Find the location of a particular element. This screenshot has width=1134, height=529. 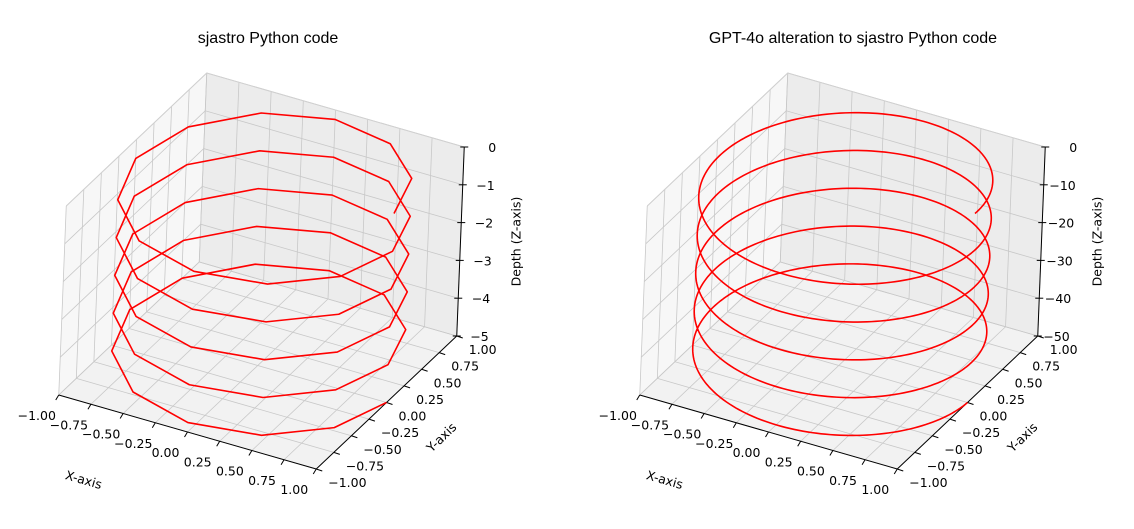

z-tick-label: −40 is located at coordinates (1058, 298).